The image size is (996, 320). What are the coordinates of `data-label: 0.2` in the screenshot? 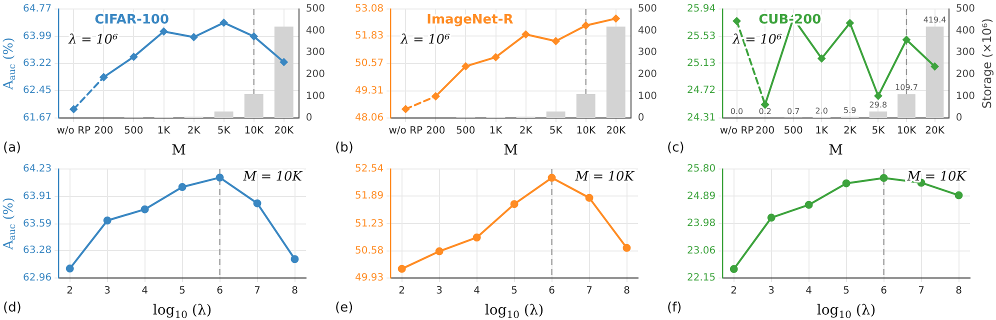 It's located at (765, 111).